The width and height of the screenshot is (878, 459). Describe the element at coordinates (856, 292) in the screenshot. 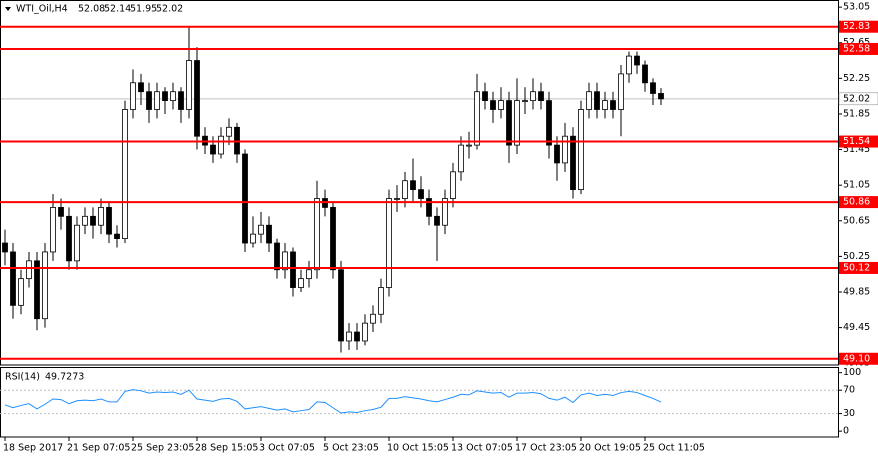

I see `y-tick-label: 49.85` at that location.